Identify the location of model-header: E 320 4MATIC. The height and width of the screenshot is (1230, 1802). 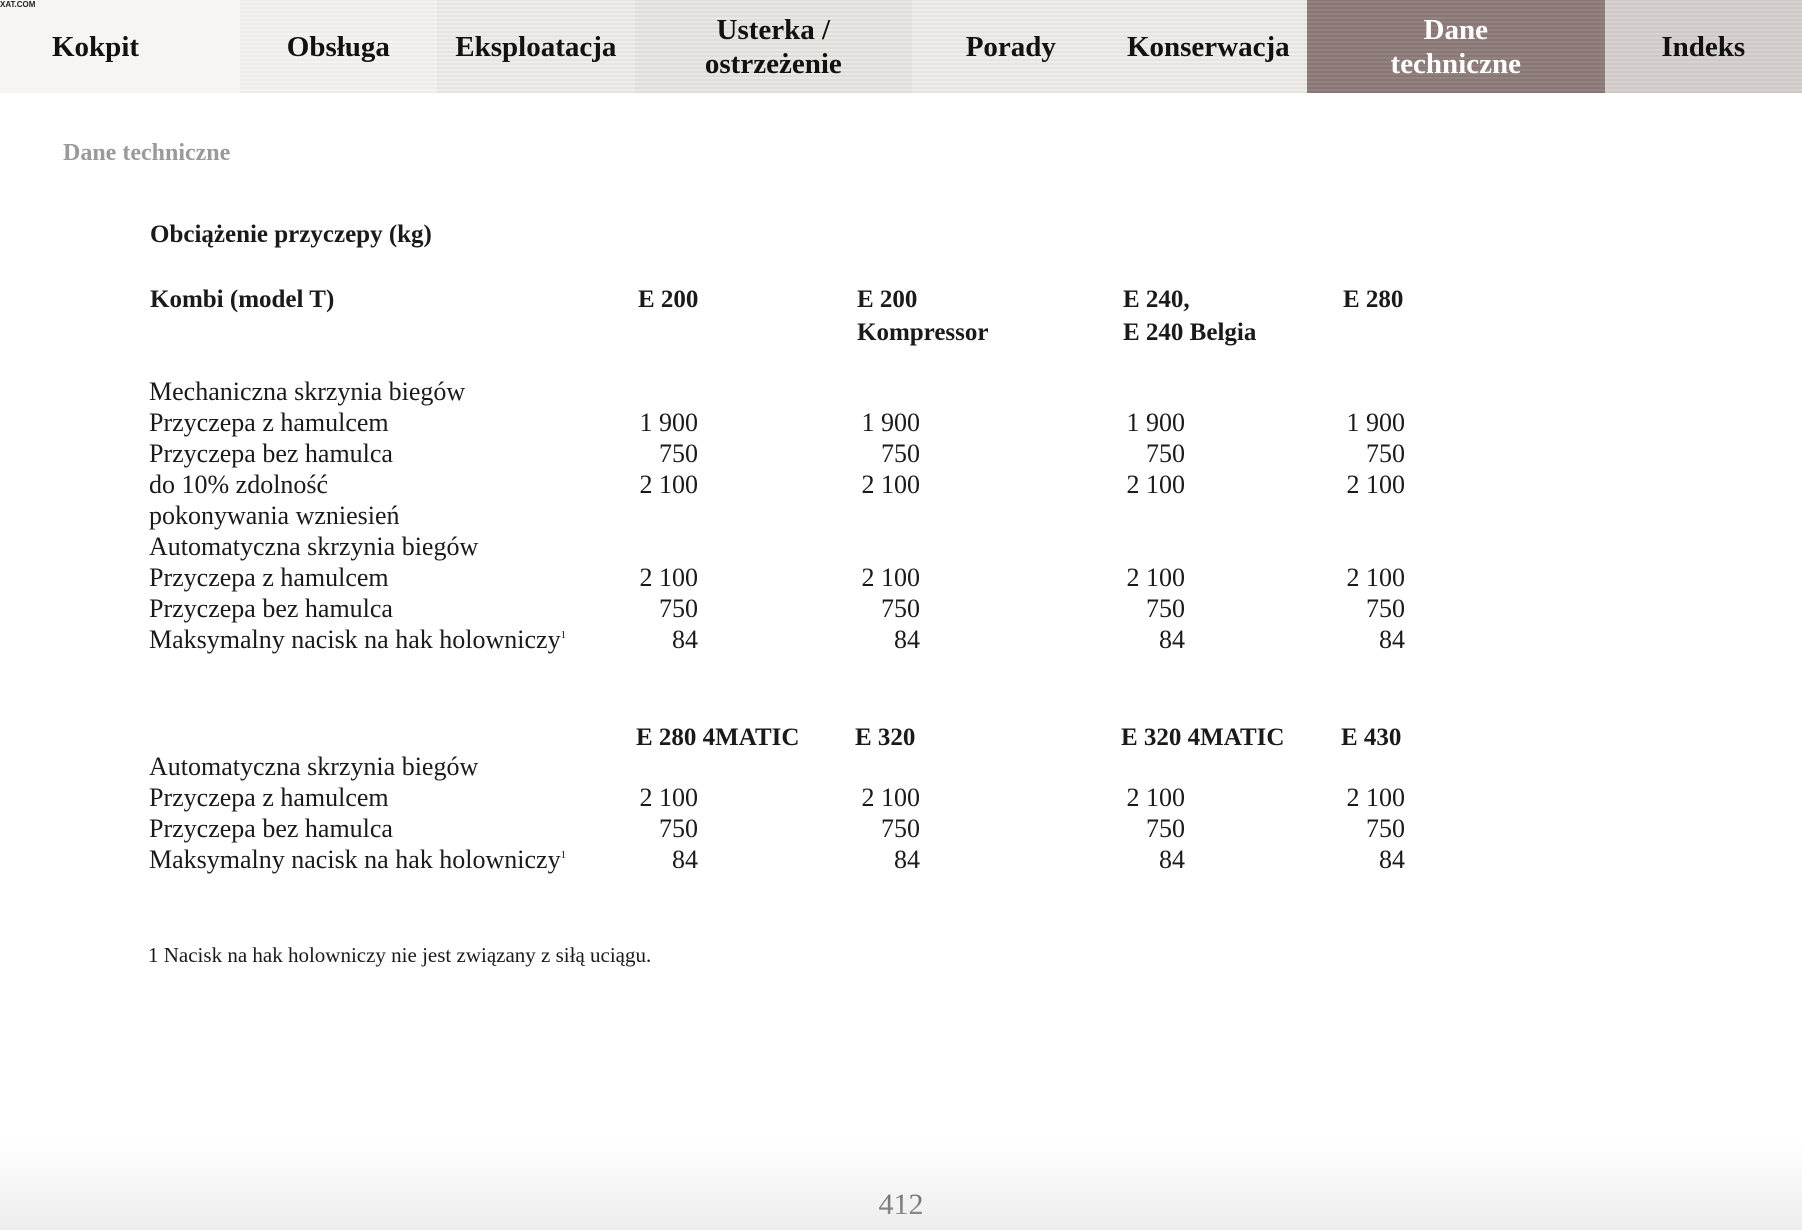
(1202, 737).